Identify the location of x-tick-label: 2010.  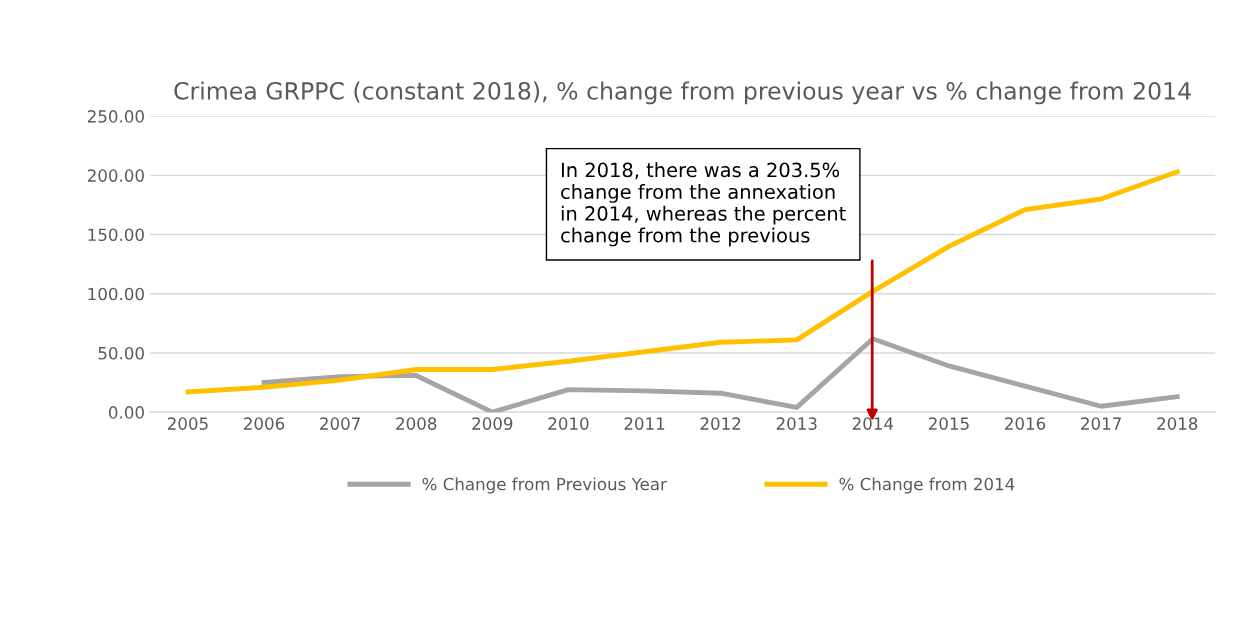
(568, 423).